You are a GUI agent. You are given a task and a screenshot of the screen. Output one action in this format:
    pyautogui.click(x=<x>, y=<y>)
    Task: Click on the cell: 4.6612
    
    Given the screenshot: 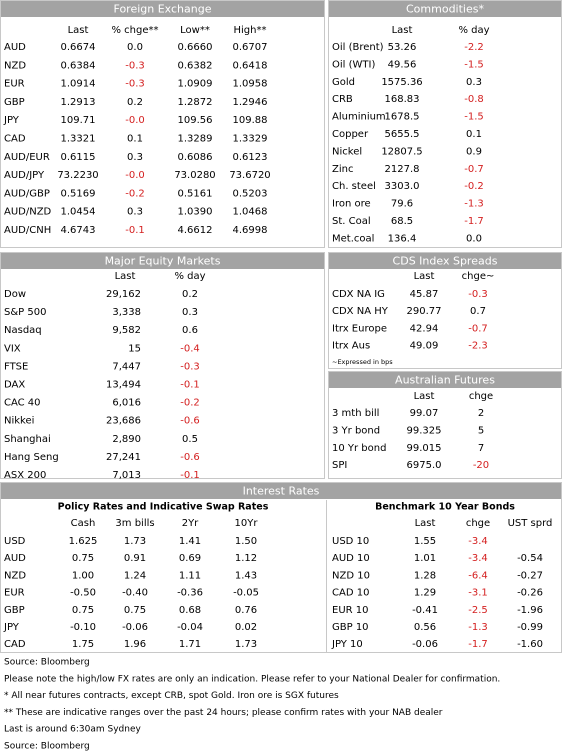 What is the action you would take?
    pyautogui.click(x=195, y=230)
    